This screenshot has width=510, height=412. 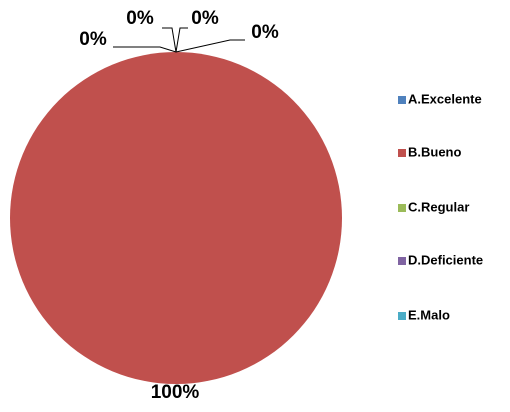 I want to click on legend-label: C.Regular, so click(x=438, y=206).